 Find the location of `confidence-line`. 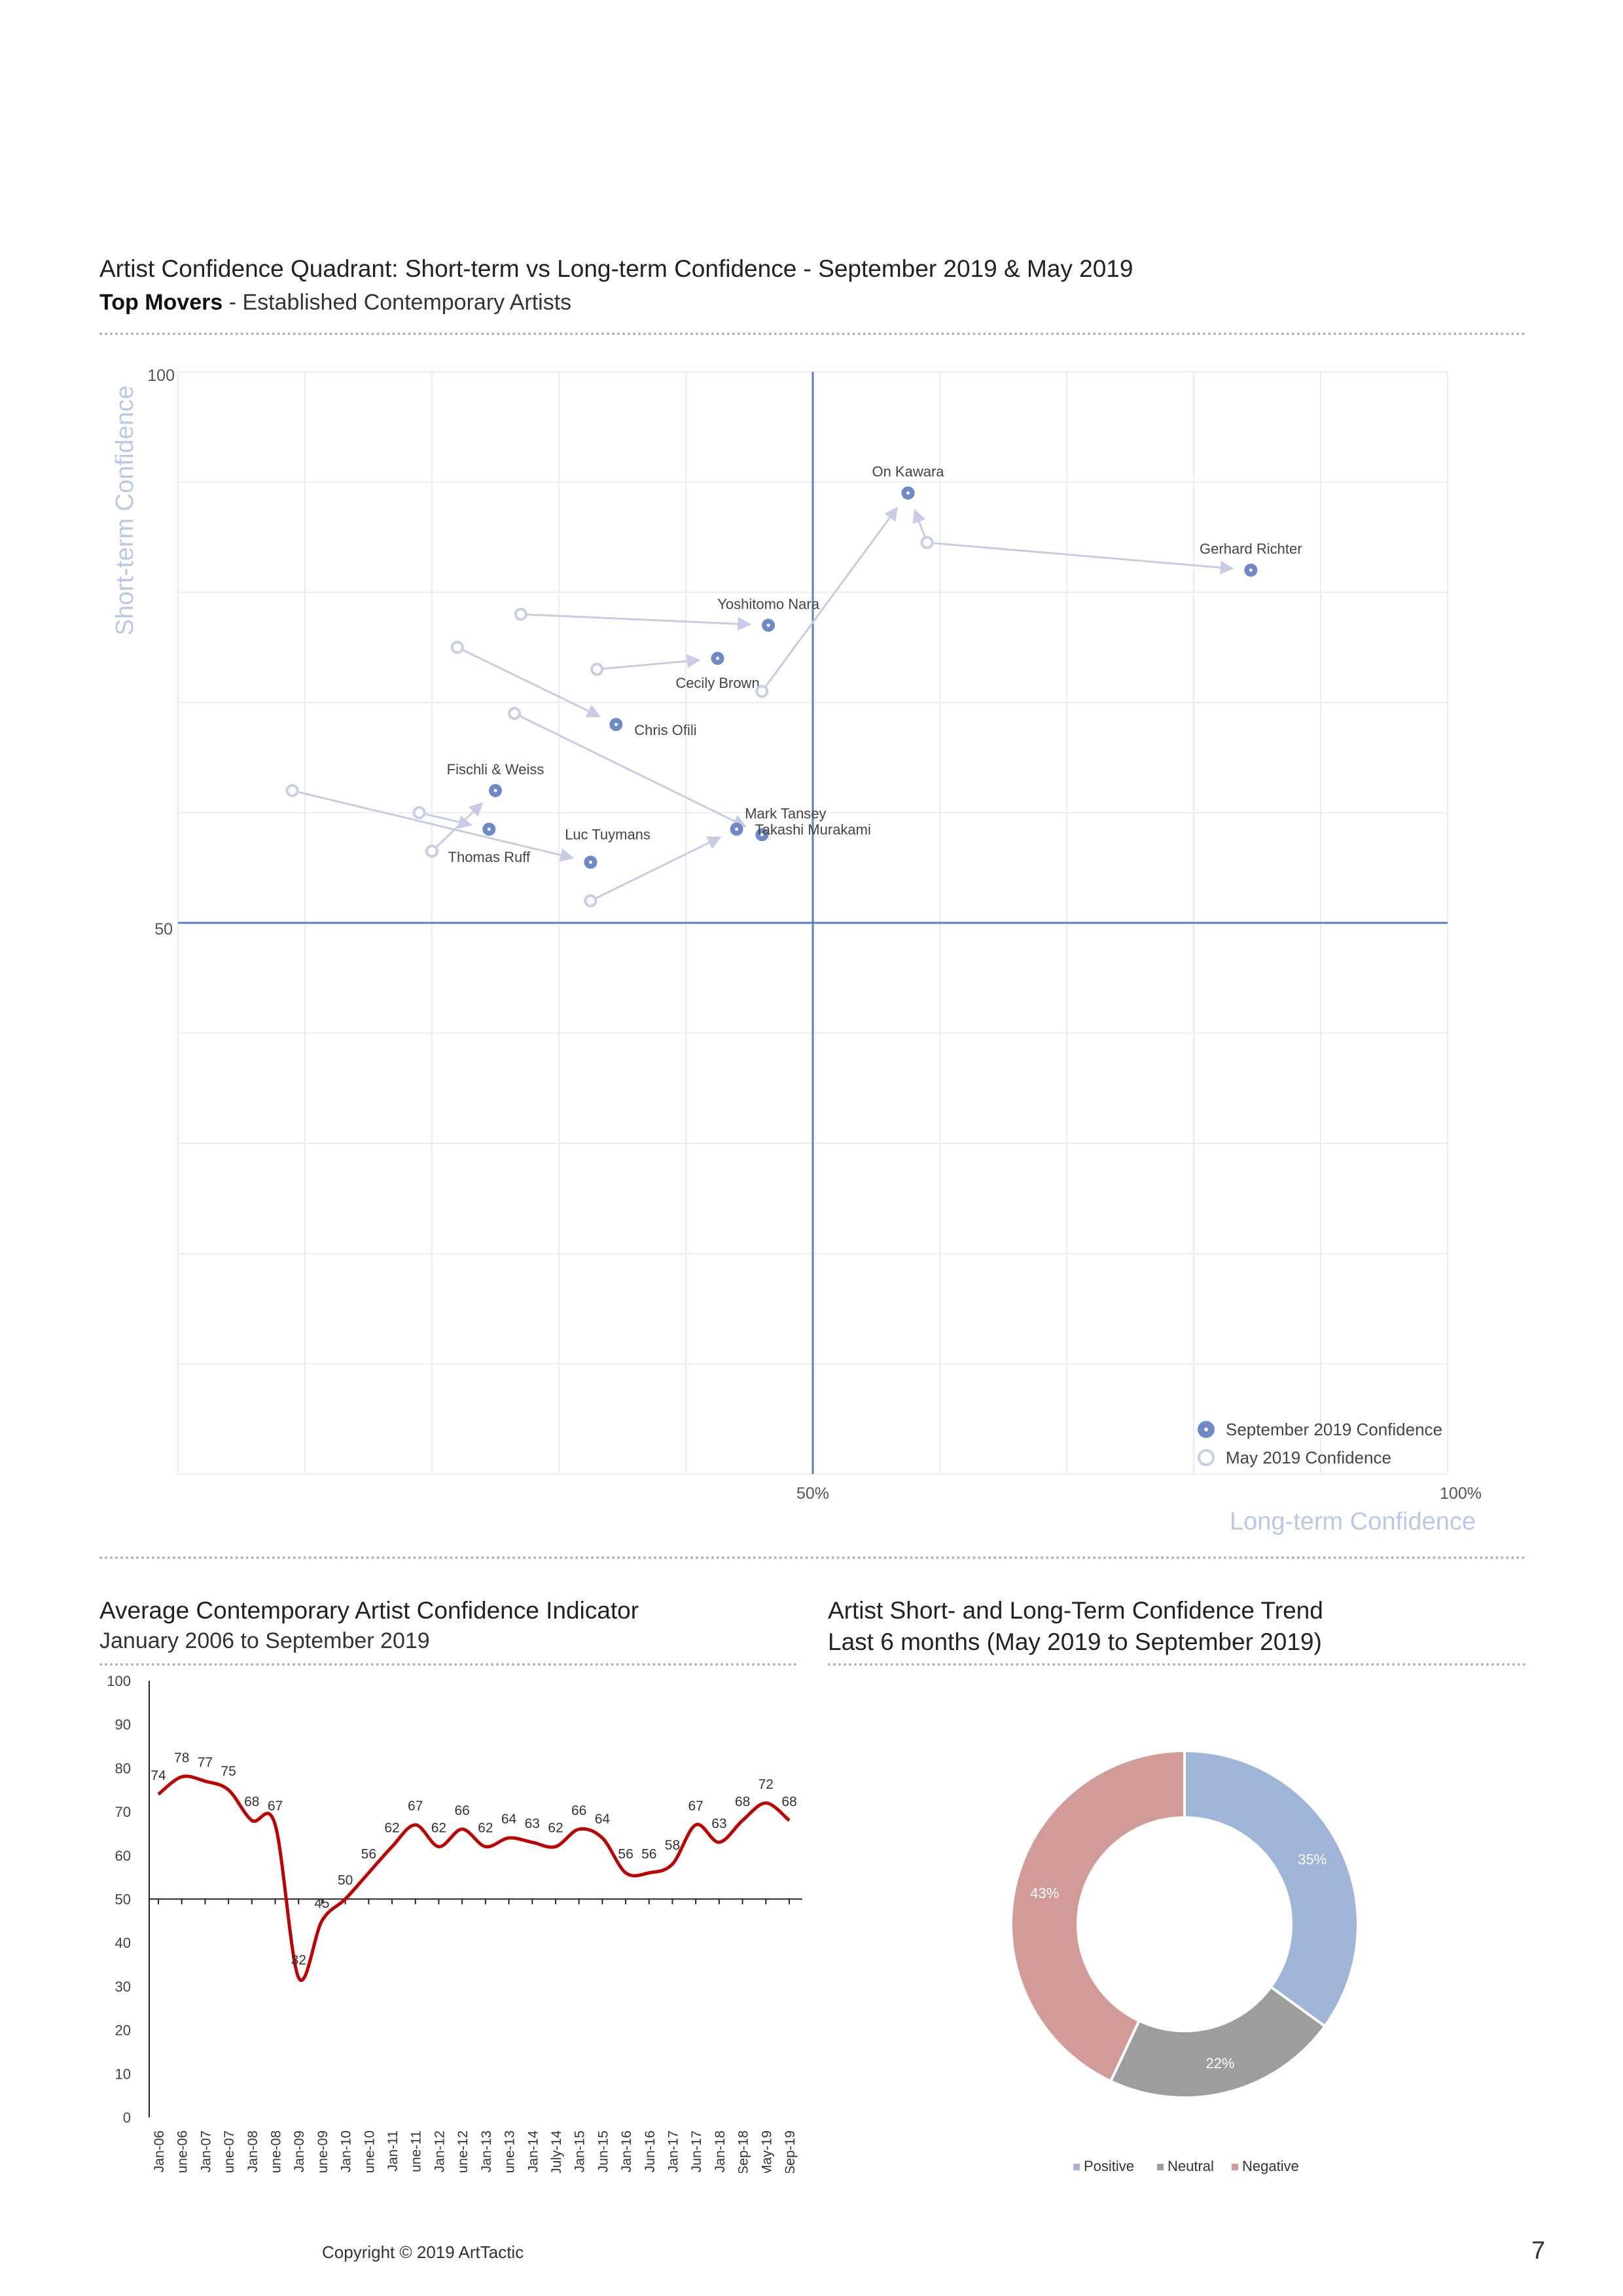

confidence-line is located at coordinates (474, 1878).